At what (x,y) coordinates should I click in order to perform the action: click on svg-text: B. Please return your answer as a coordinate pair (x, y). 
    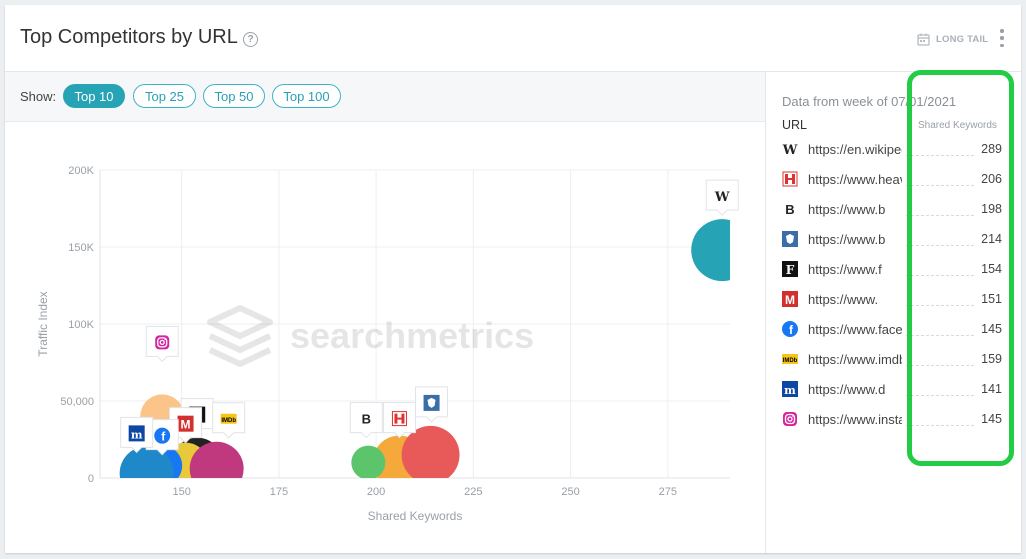
    Looking at the image, I should click on (789, 209).